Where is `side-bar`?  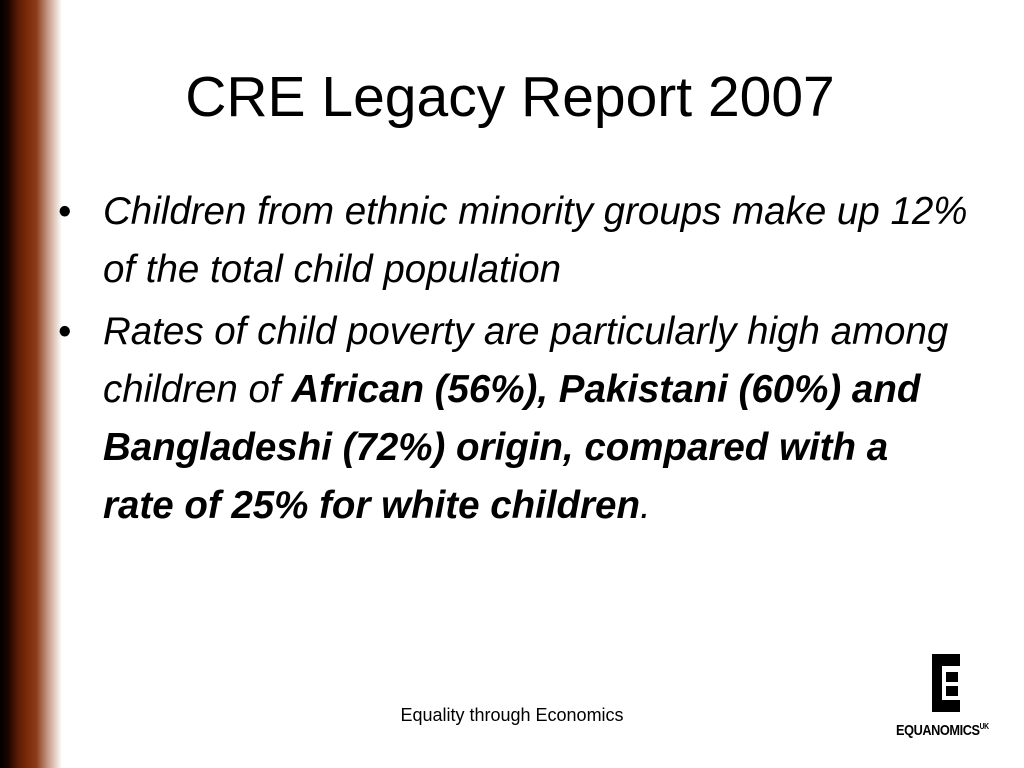 side-bar is located at coordinates (31, 384).